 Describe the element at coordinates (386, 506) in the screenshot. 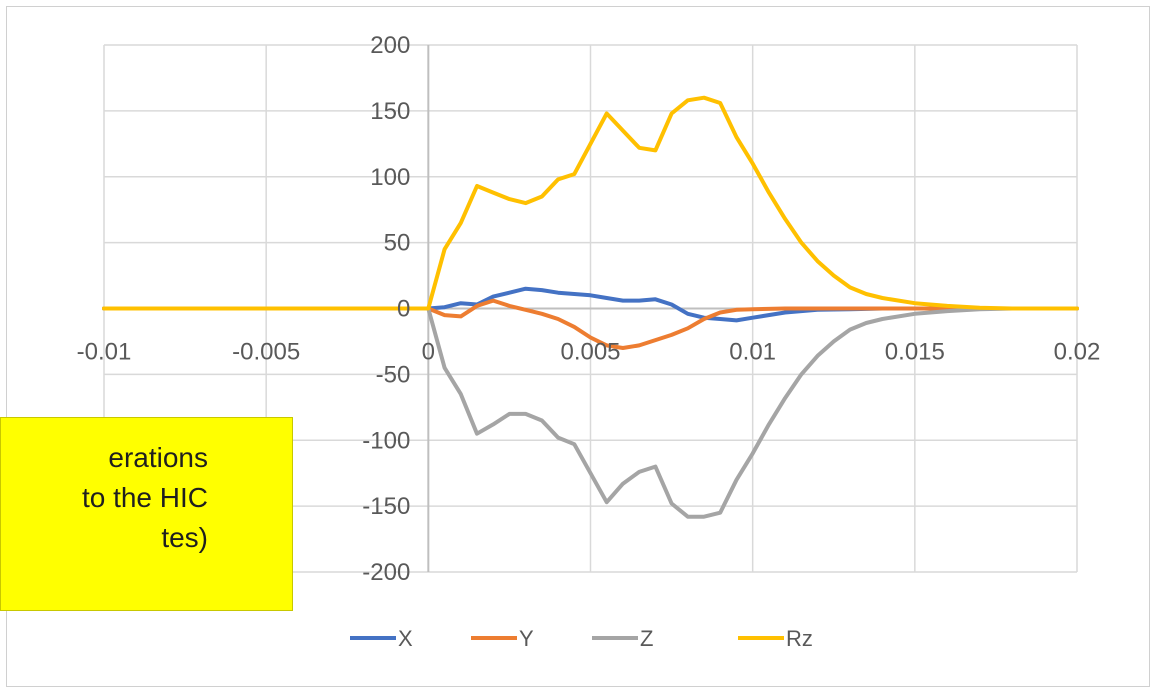

I see `y-tick-label: -150` at that location.